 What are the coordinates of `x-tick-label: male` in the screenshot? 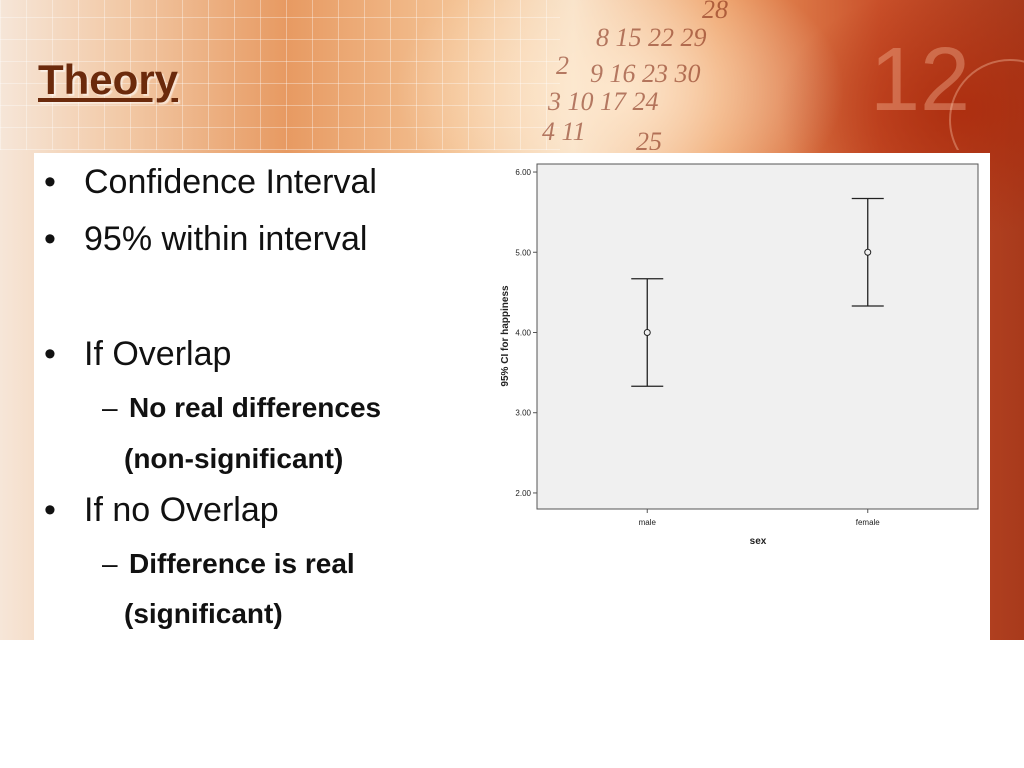 It's located at (648, 522).